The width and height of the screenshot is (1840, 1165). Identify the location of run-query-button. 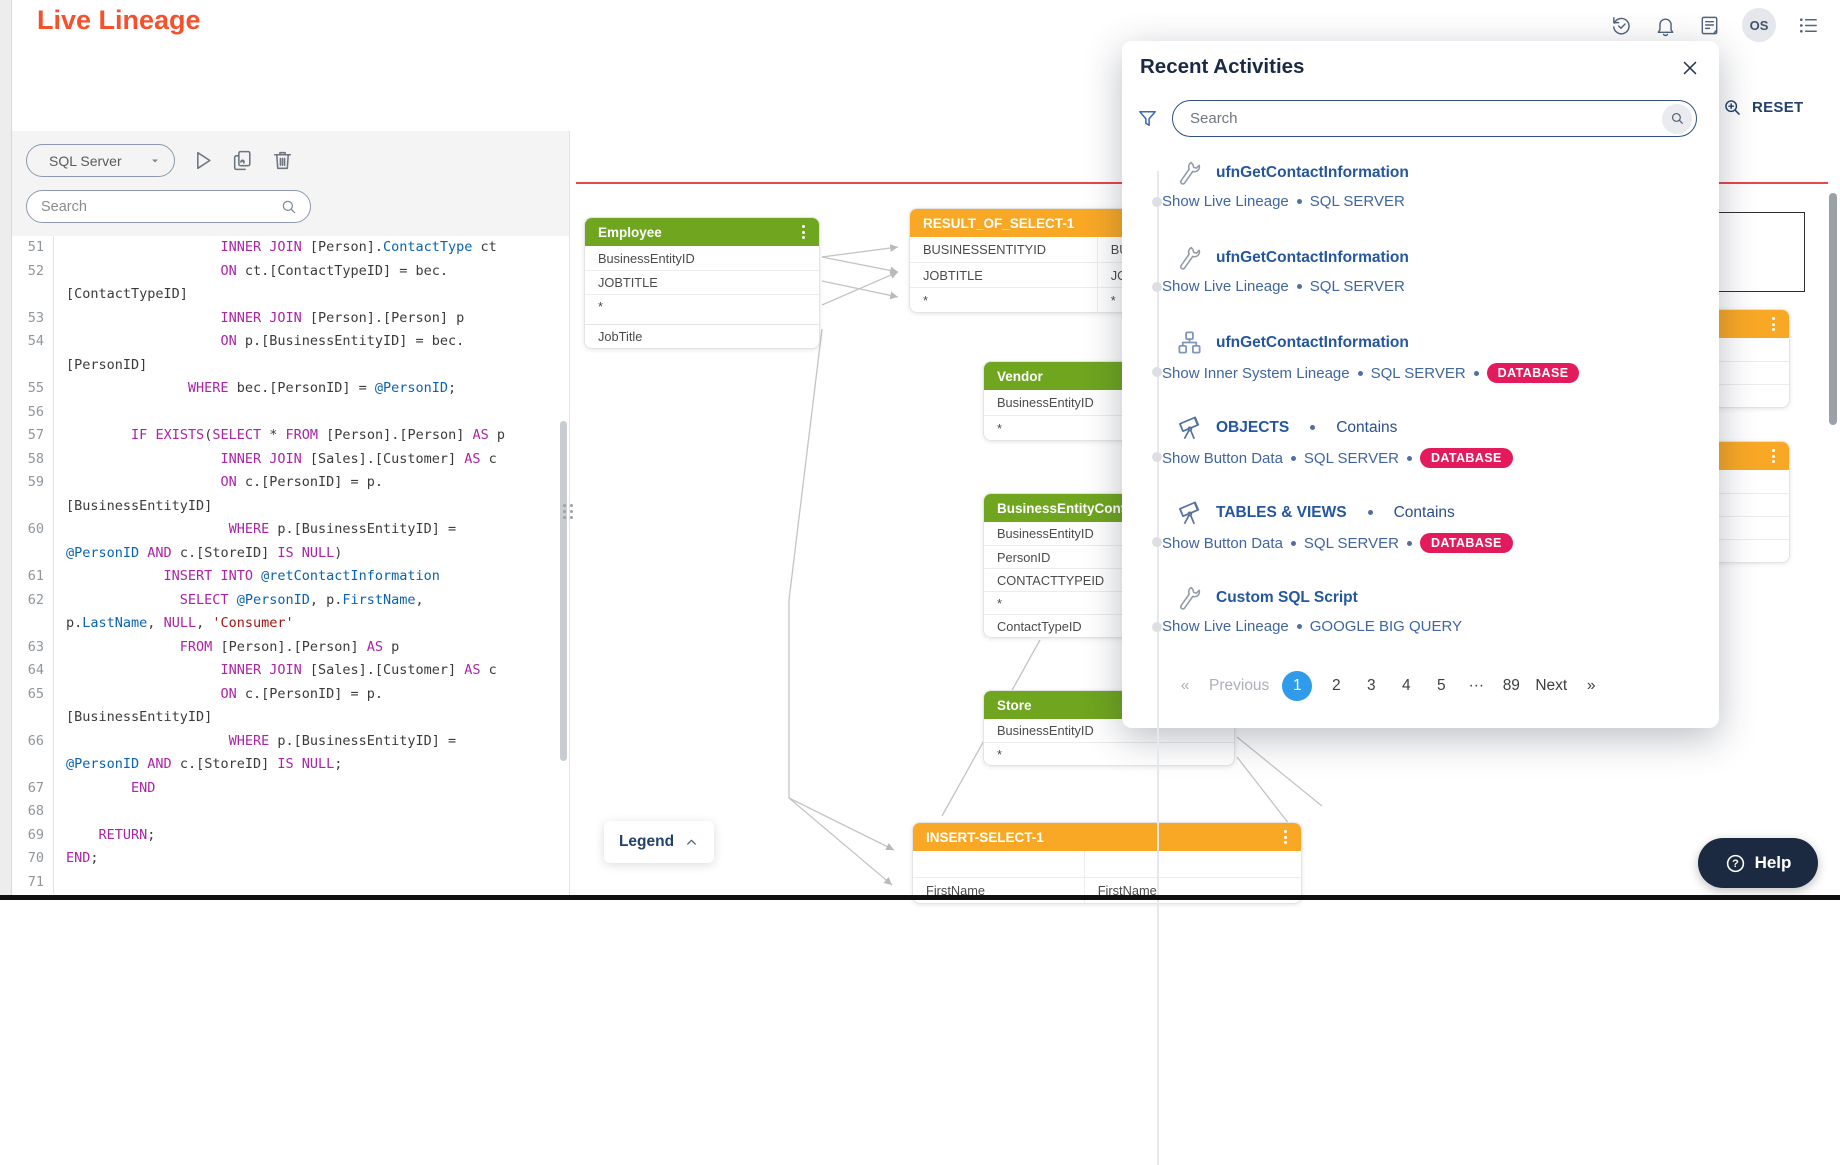
(202, 160).